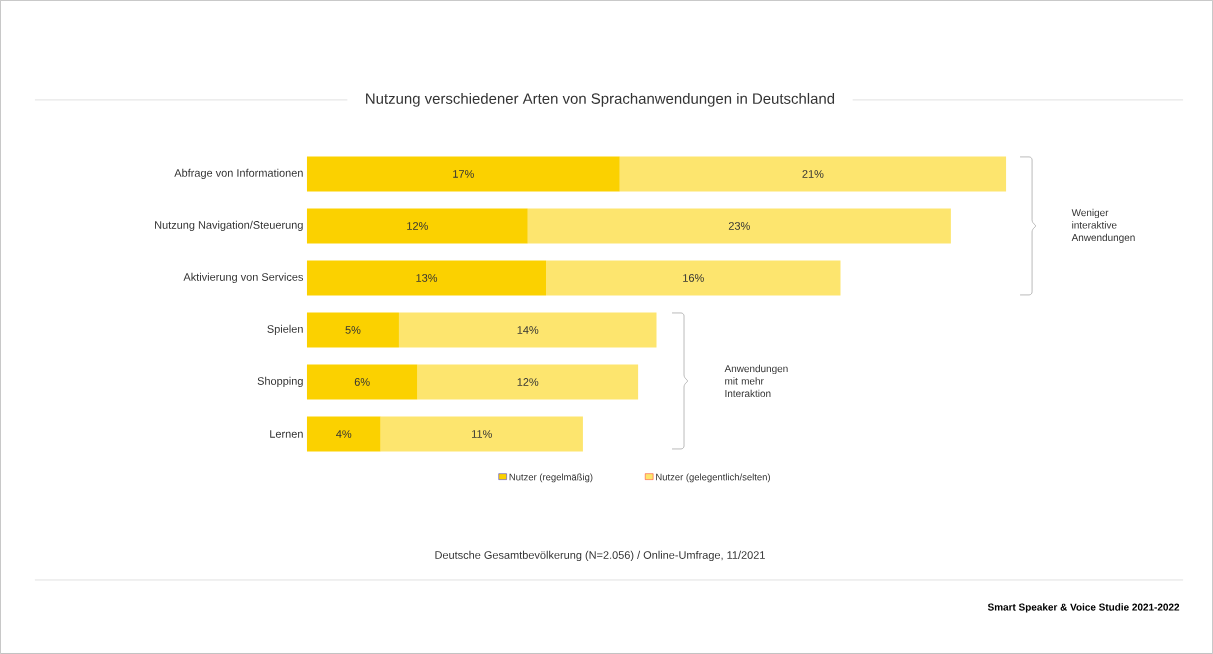 The width and height of the screenshot is (1213, 654). I want to click on data-label: 11%, so click(482, 434).